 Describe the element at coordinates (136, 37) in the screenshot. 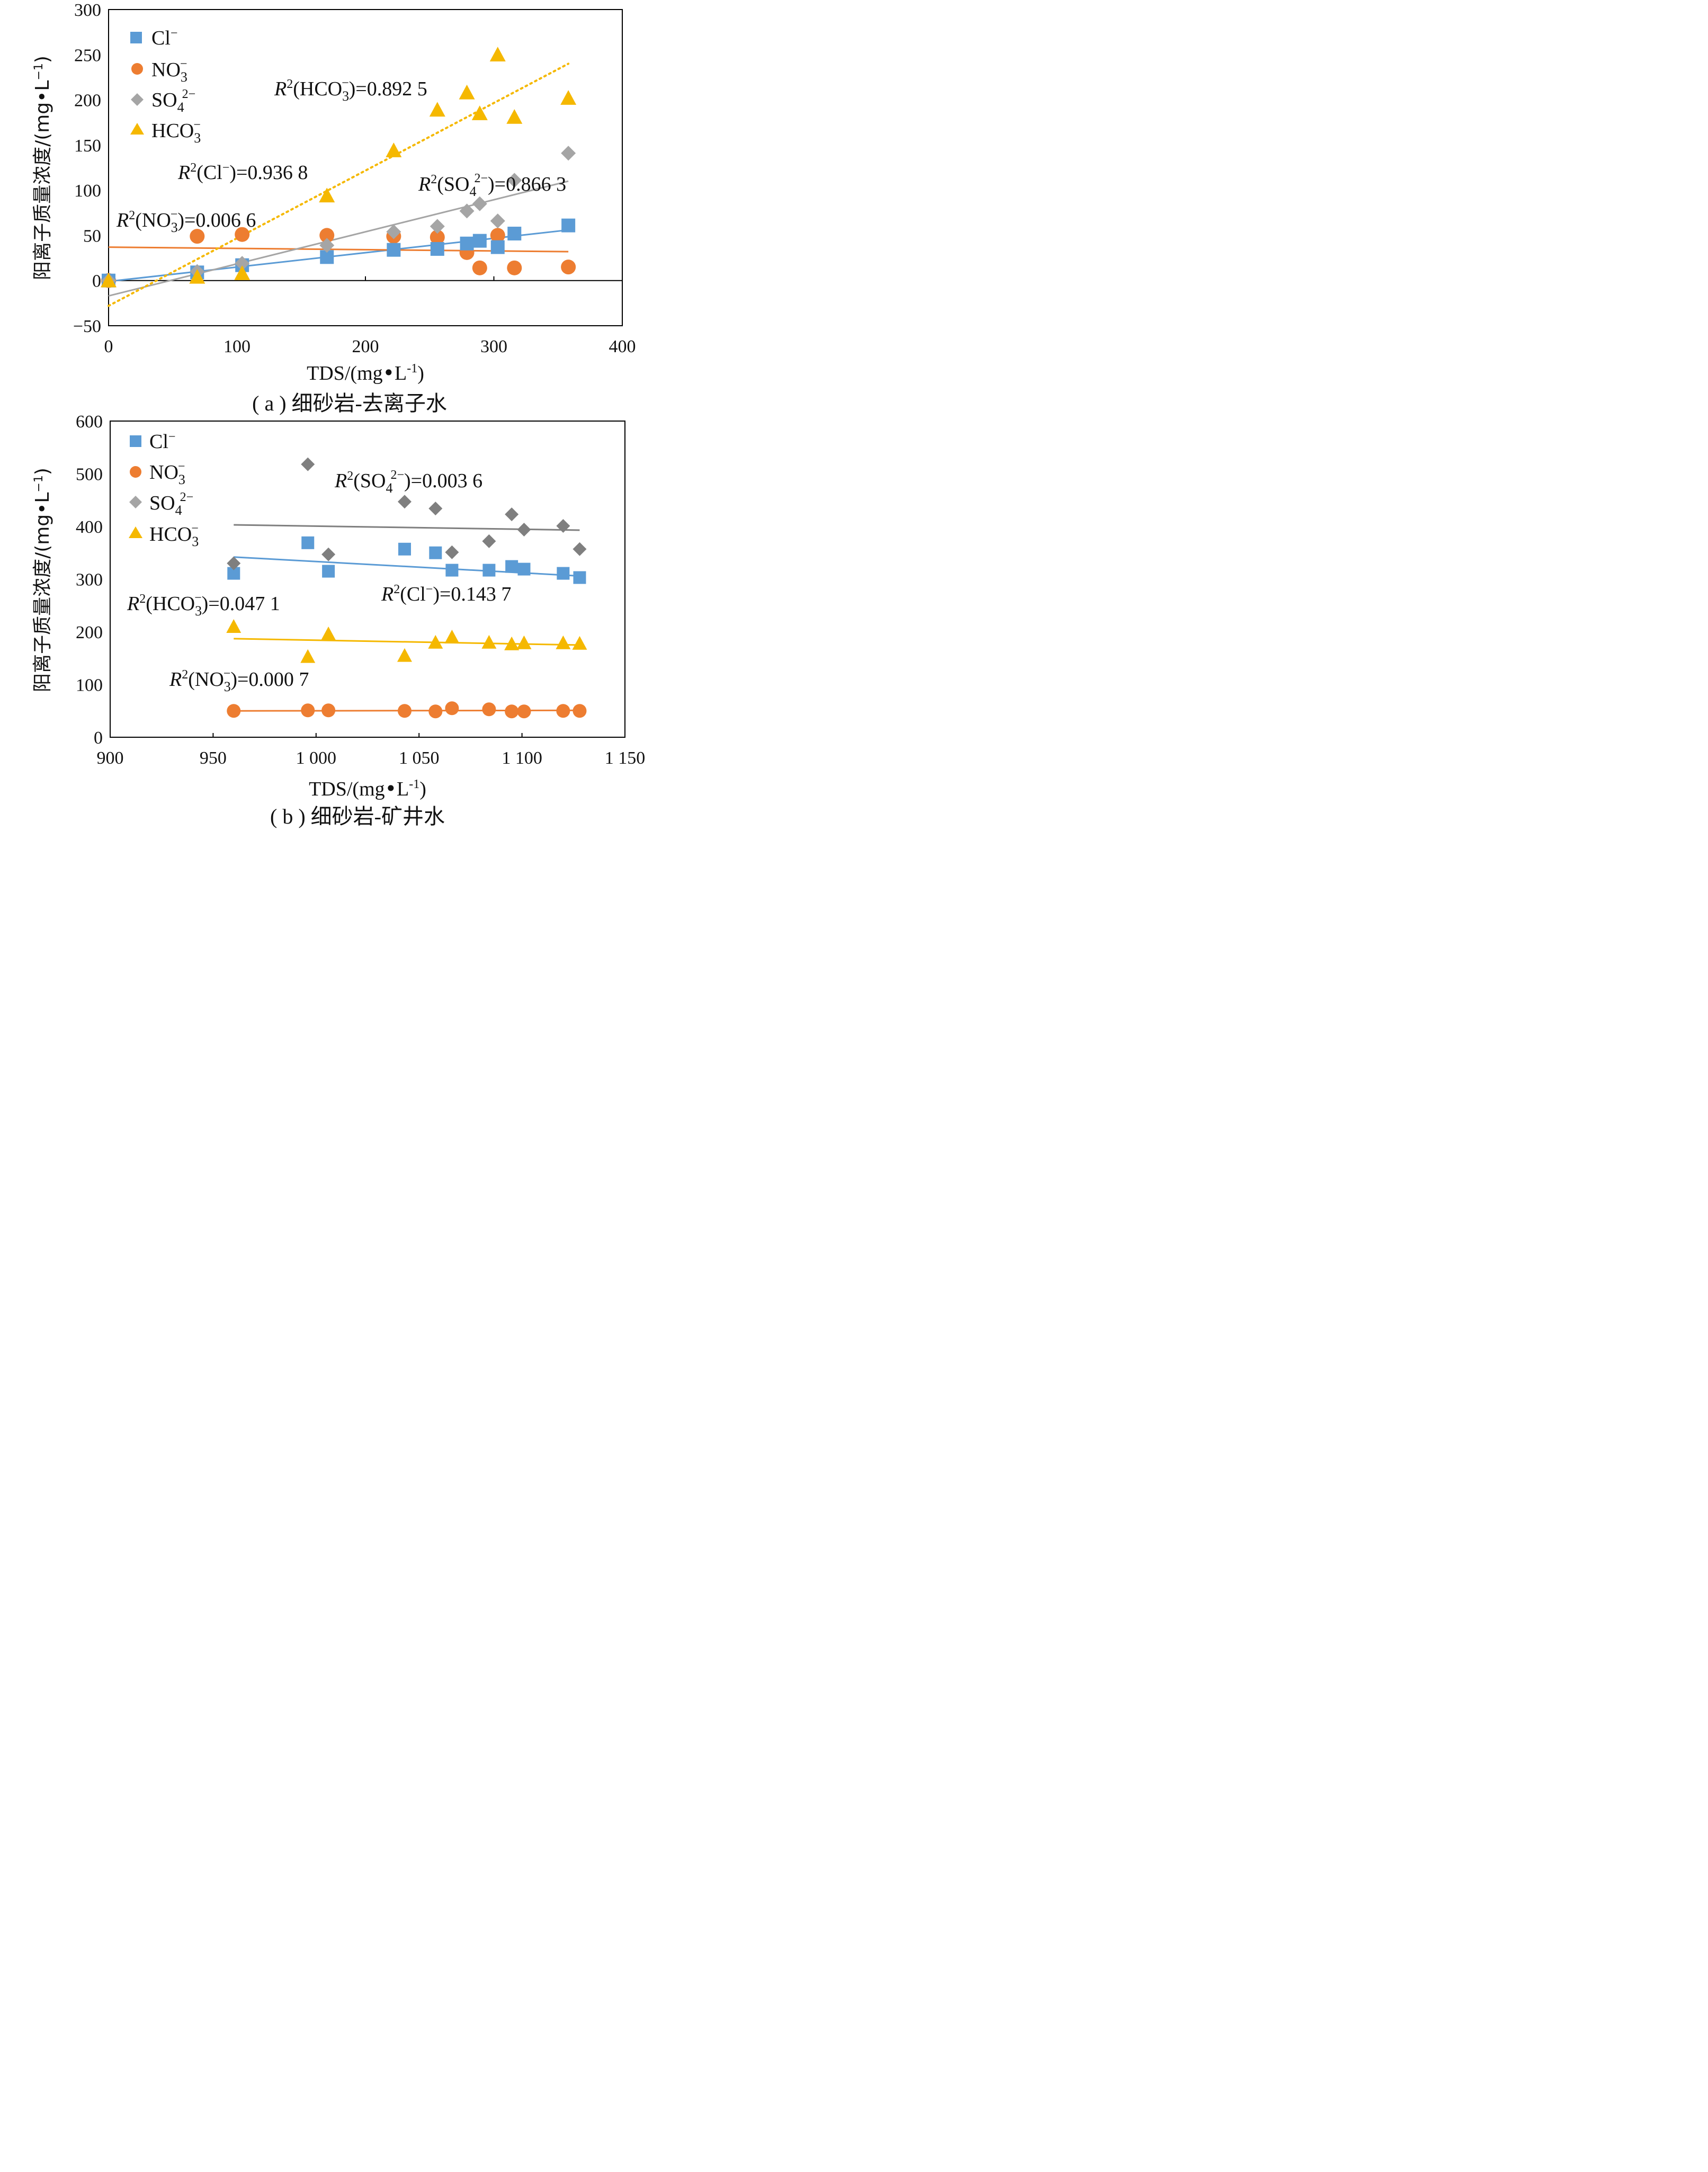

I see `legend-marker-cl` at that location.